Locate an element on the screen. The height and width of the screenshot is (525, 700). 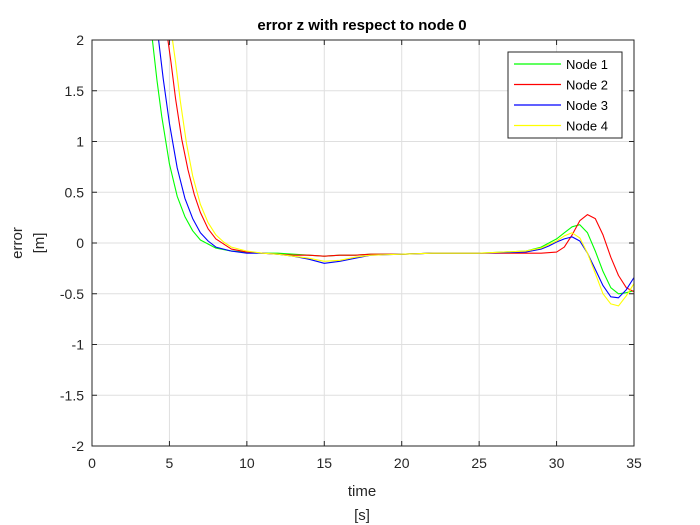
x-tick-label: 5 is located at coordinates (170, 463).